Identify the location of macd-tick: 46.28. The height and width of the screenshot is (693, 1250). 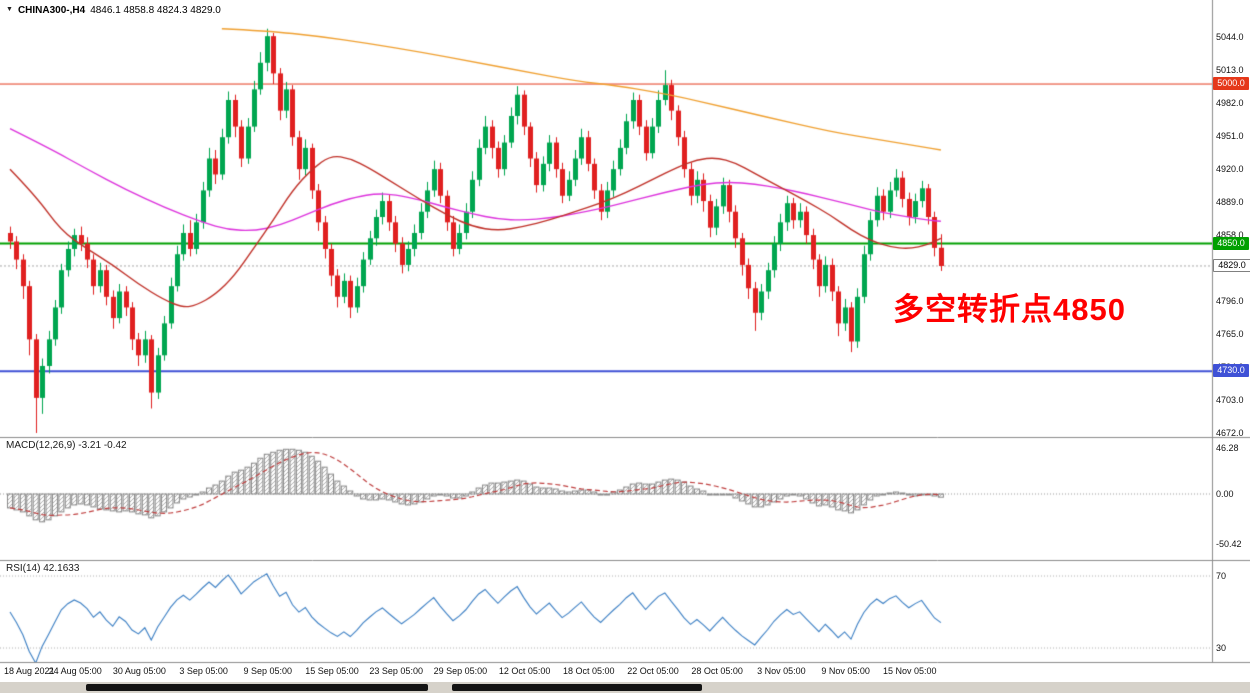
(1227, 448).